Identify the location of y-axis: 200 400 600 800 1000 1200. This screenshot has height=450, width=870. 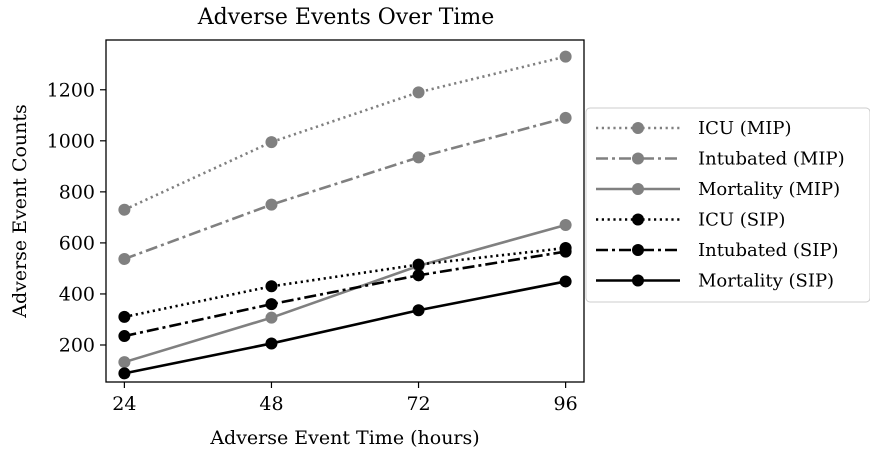
(76, 217).